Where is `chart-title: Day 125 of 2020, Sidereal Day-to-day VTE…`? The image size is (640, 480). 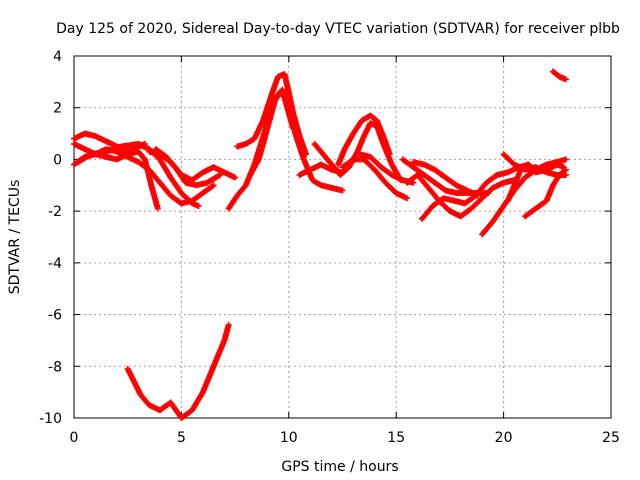 chart-title: Day 125 of 2020, Sidereal Day-to-day VTE… is located at coordinates (338, 29).